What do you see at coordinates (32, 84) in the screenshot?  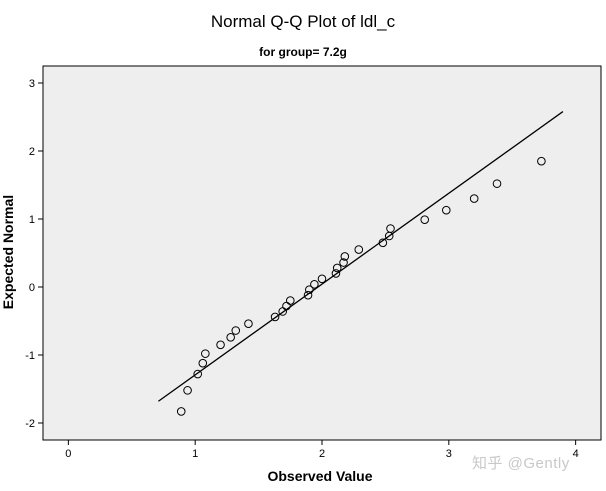 I see `y-tick-label: 3` at bounding box center [32, 84].